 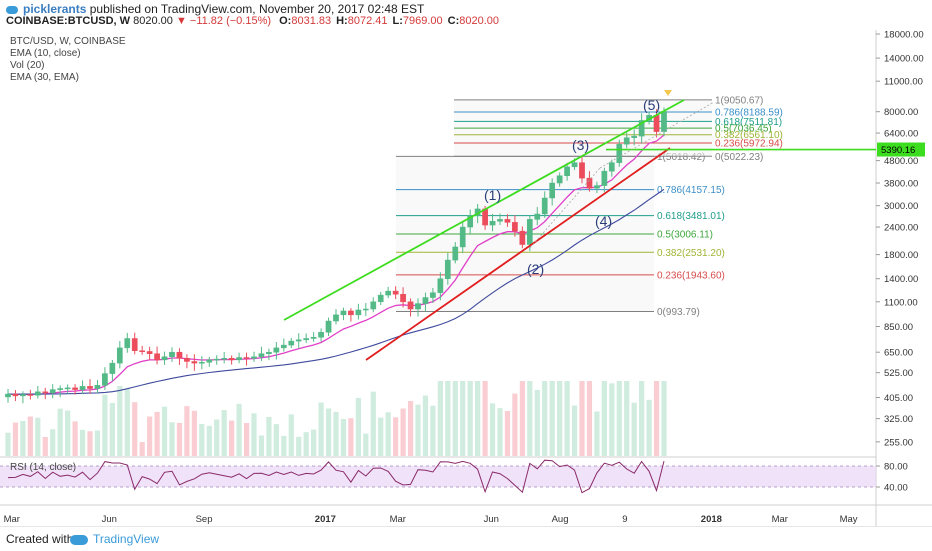 What do you see at coordinates (901, 228) in the screenshot?
I see `price-tick-label: 2400.00` at bounding box center [901, 228].